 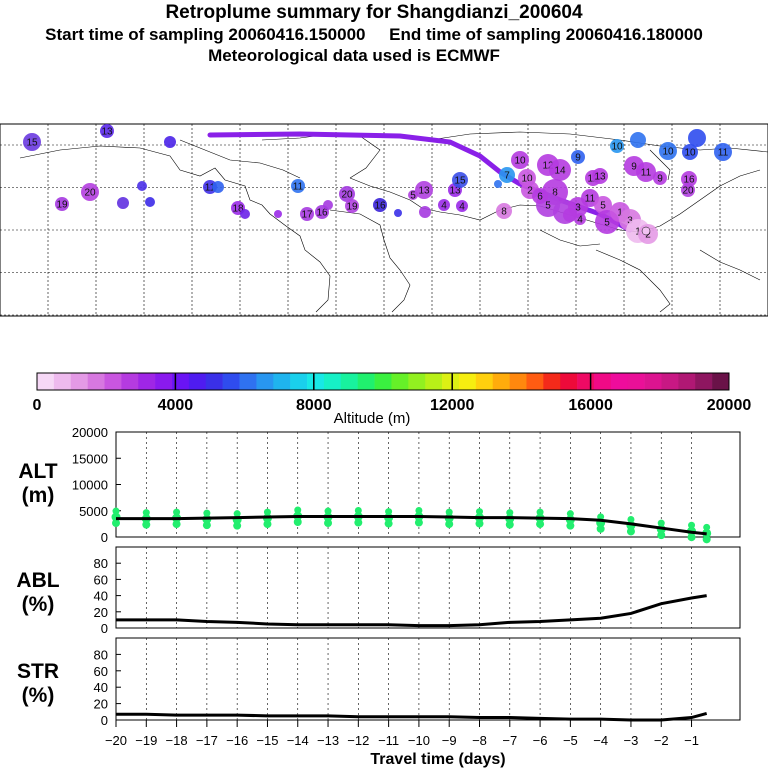 What do you see at coordinates (590, 405) in the screenshot?
I see `colorbar-tick-label: 16000` at bounding box center [590, 405].